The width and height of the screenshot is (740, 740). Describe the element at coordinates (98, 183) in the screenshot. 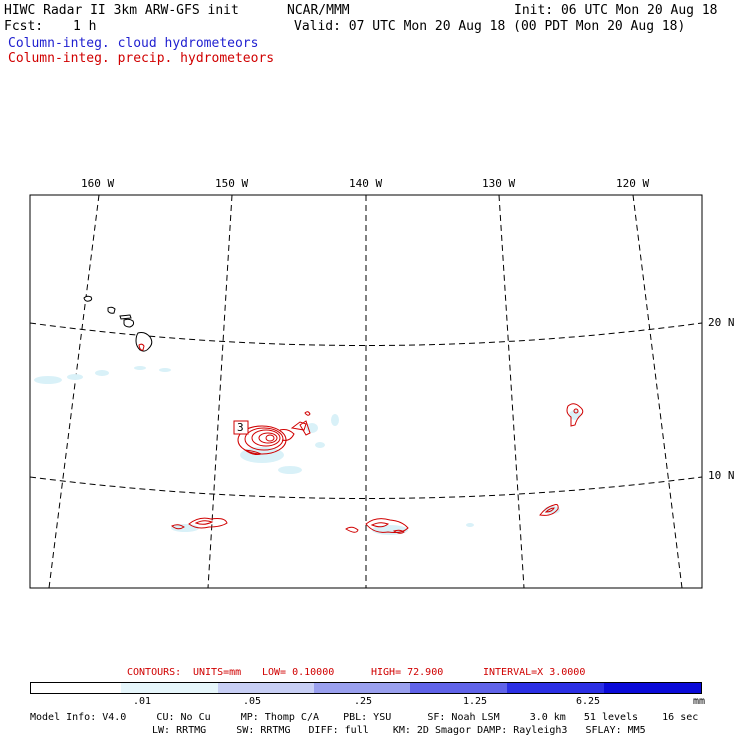

I see `lon-label-160w: 160 W` at that location.